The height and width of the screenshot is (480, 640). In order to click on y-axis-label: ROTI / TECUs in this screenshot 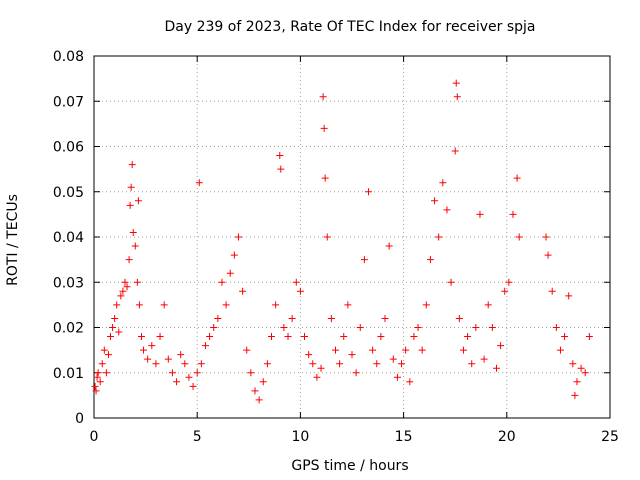, I will do `click(13, 240)`.